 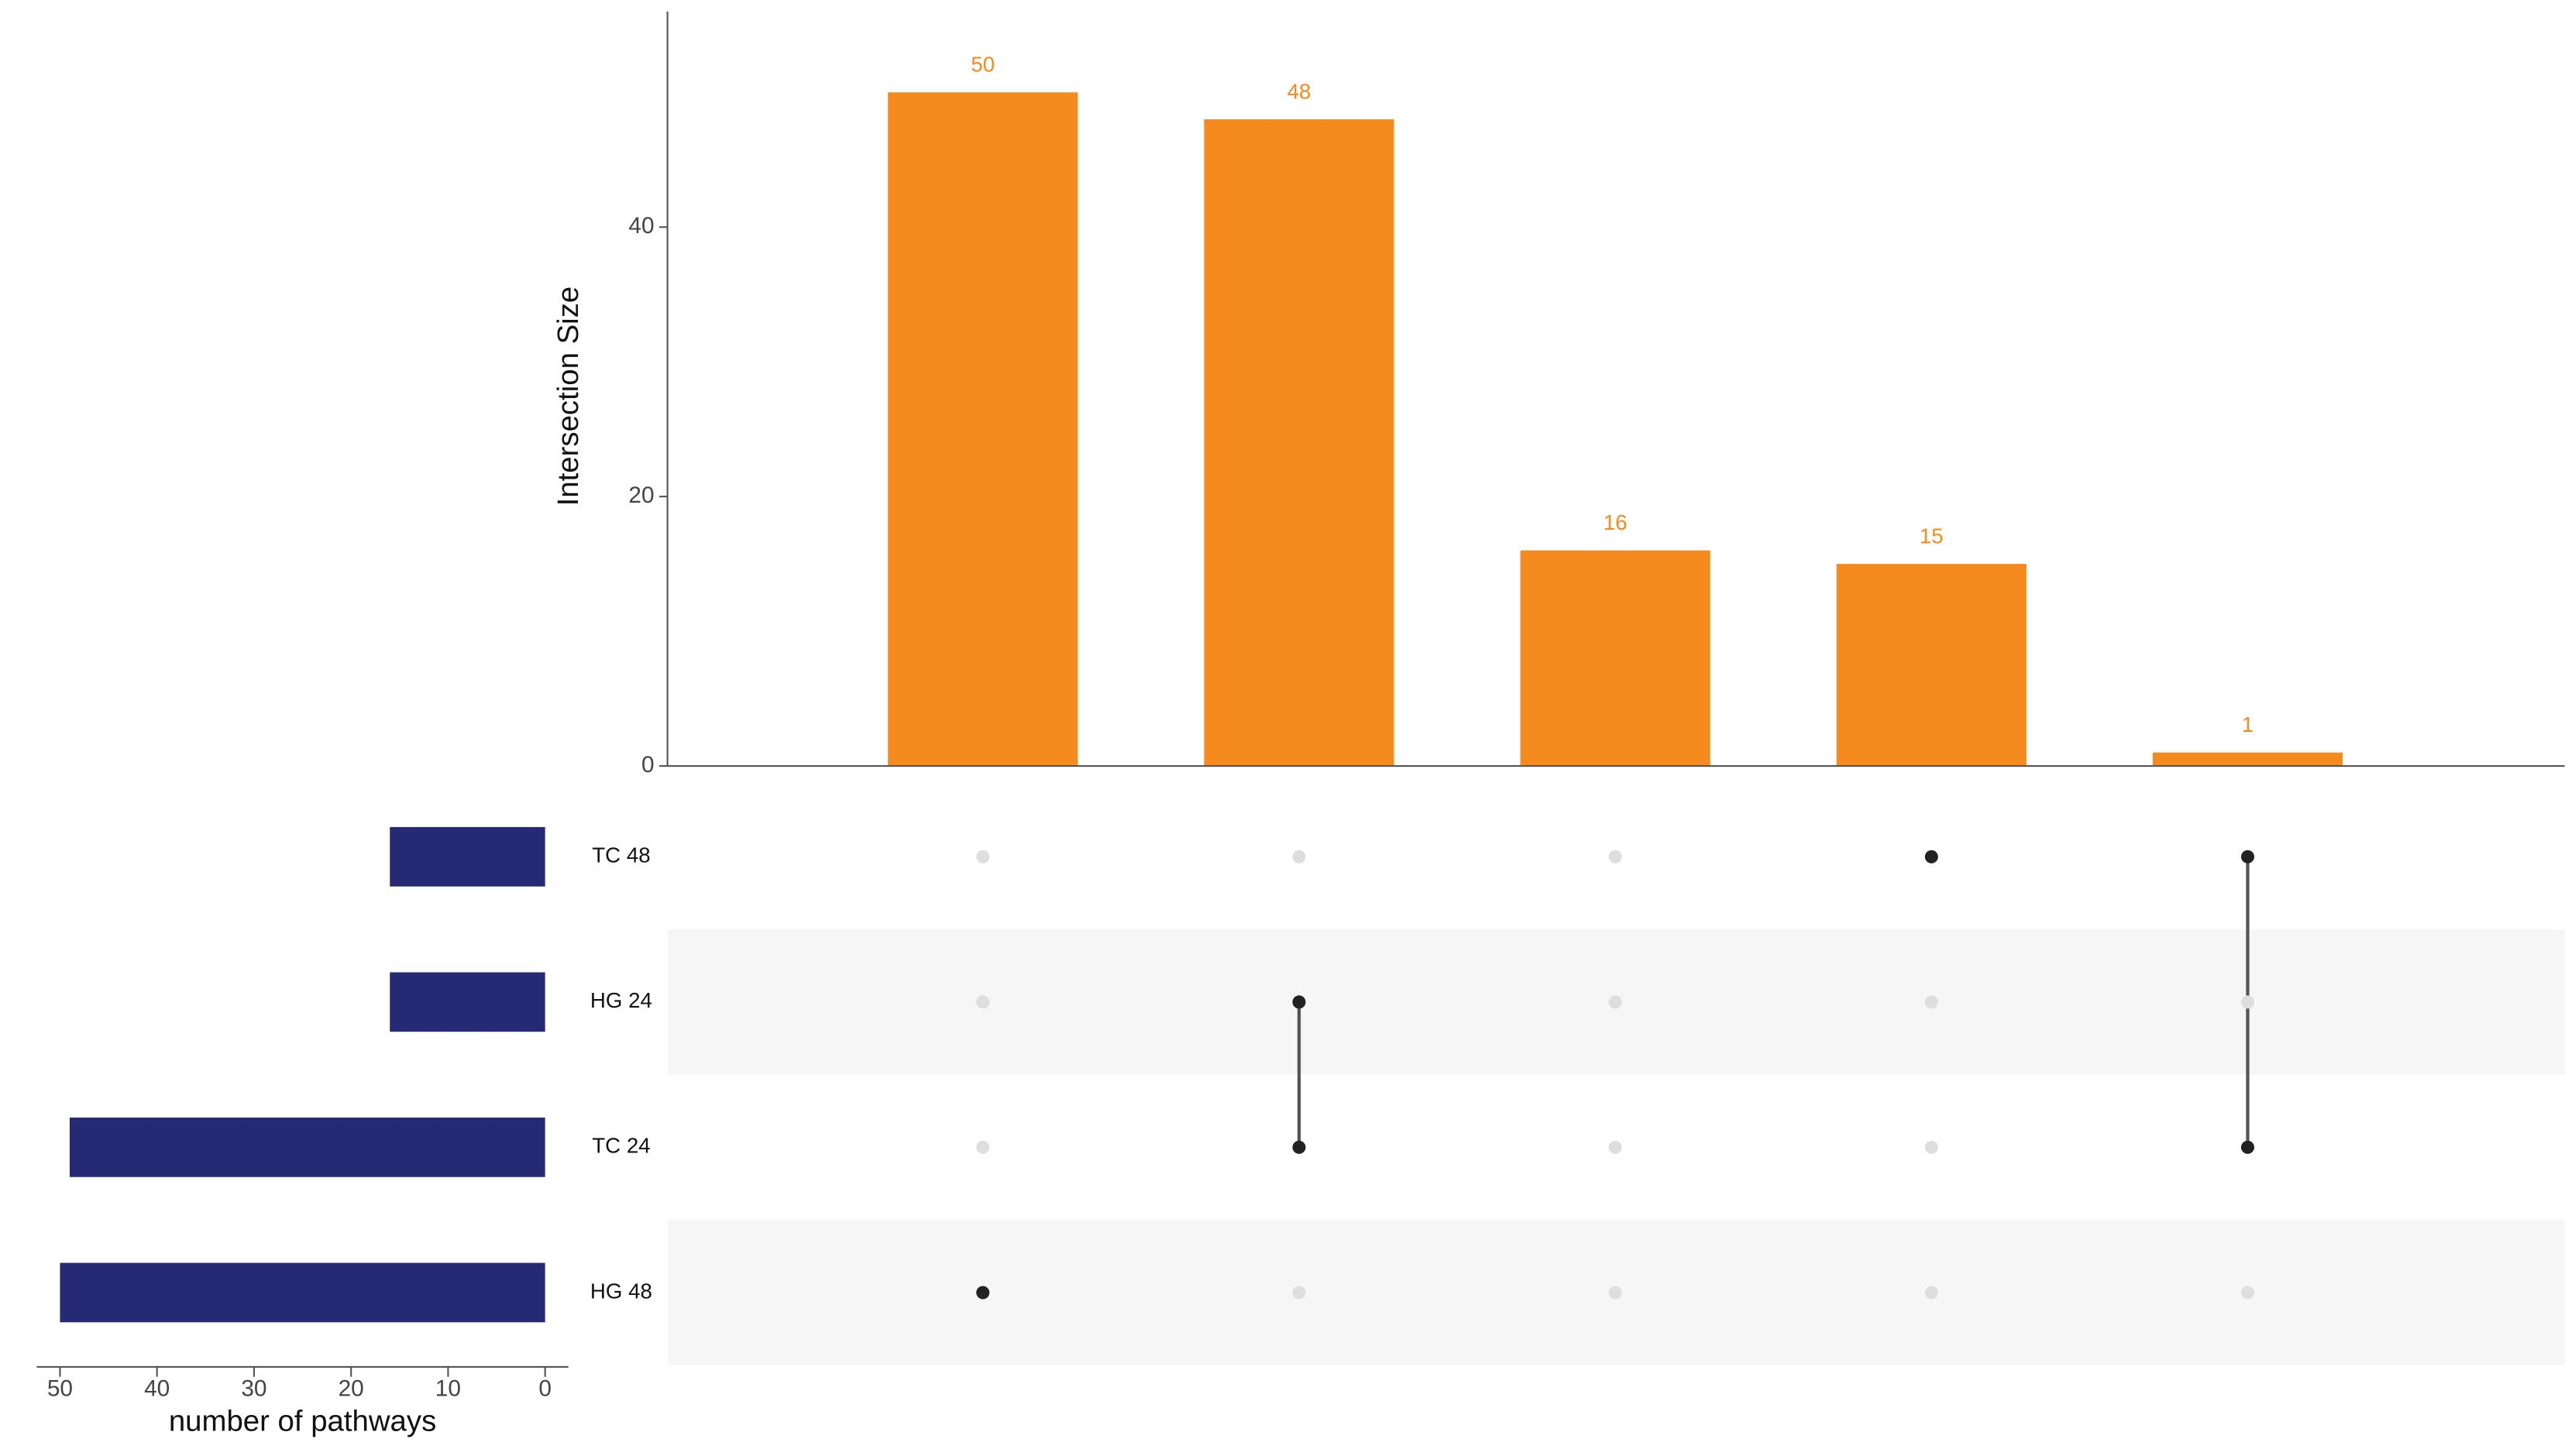 What do you see at coordinates (641, 226) in the screenshot?
I see `y-tick-label: 40` at bounding box center [641, 226].